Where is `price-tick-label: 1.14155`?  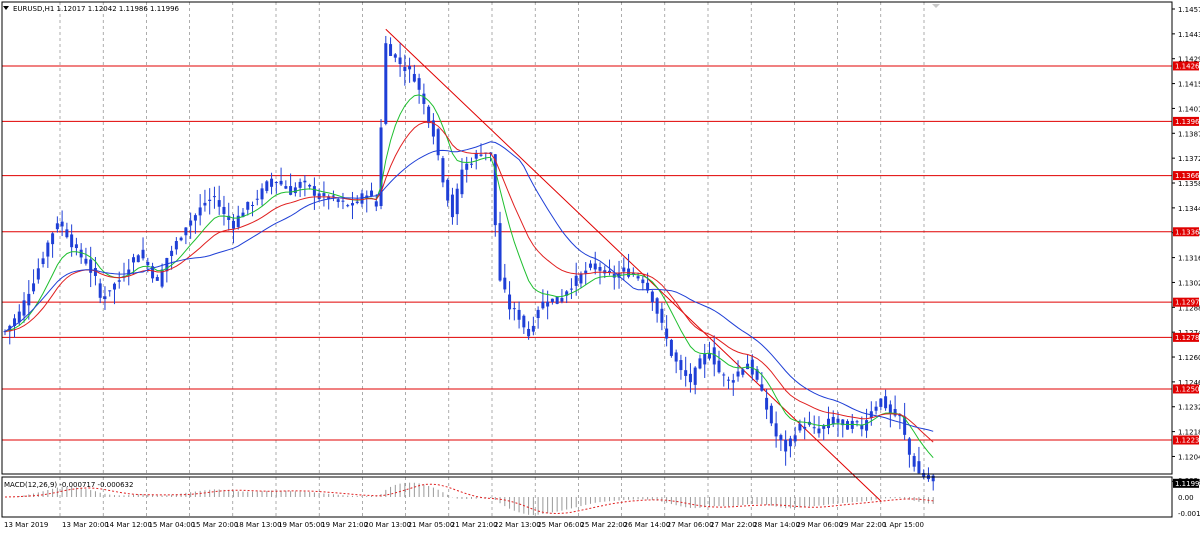
price-tick-label: 1.14155 is located at coordinates (1189, 85).